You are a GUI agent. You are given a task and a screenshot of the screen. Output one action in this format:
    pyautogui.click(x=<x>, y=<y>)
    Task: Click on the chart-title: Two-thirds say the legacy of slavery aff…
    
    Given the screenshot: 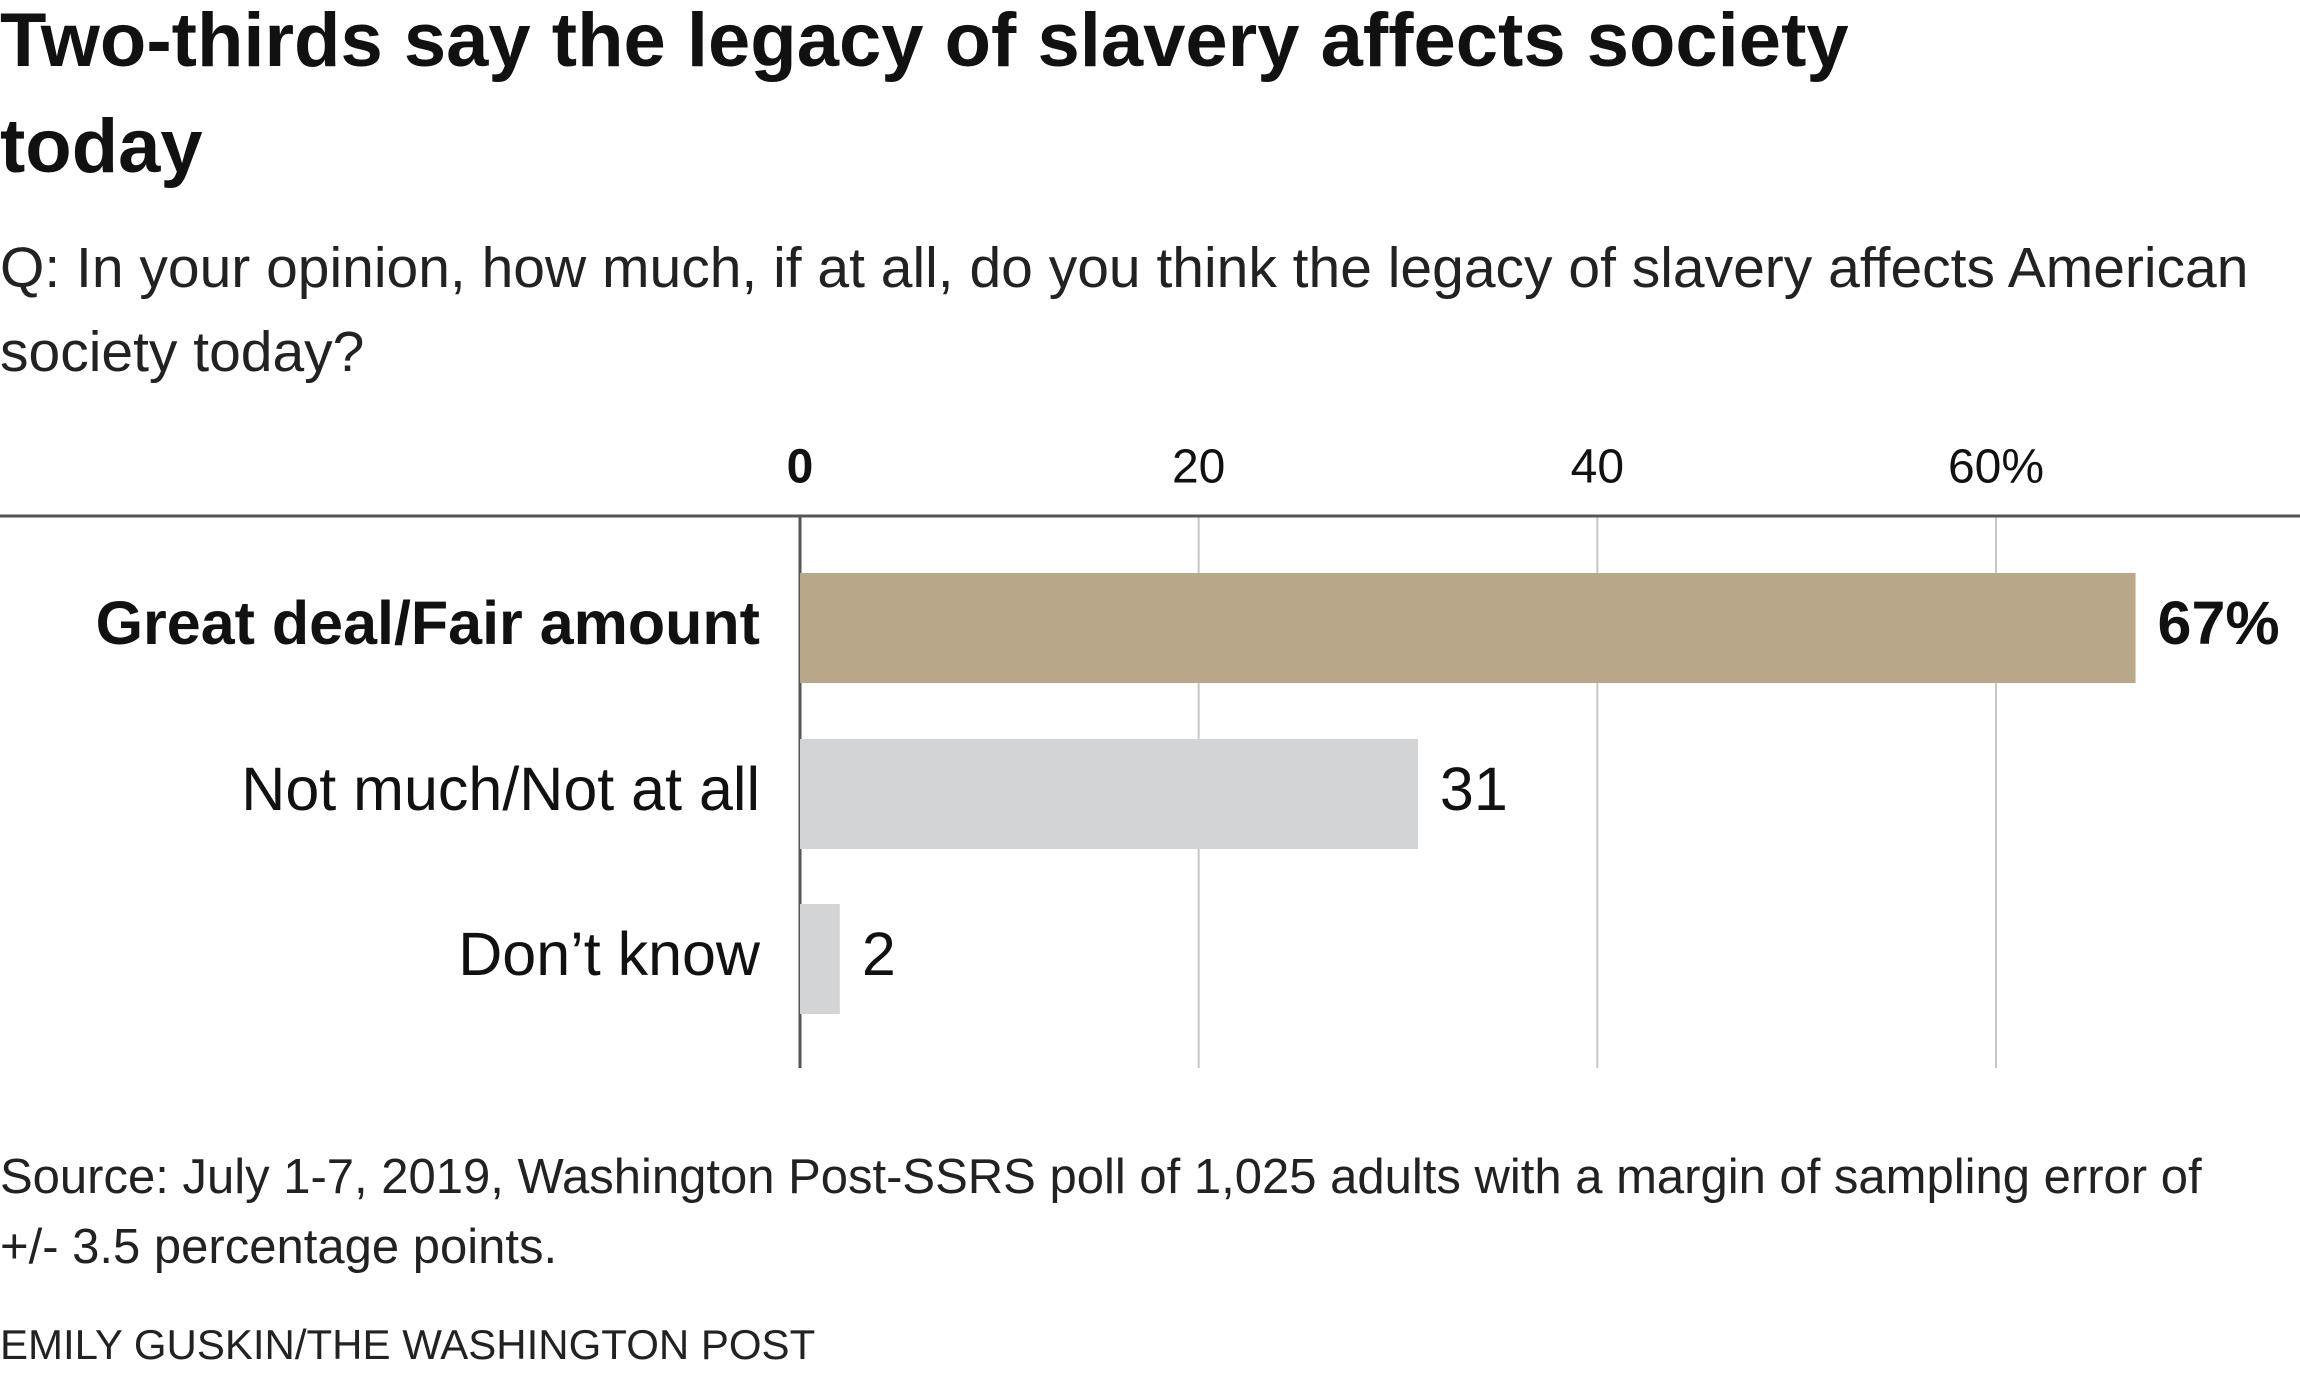 What is the action you would take?
    pyautogui.click(x=924, y=94)
    